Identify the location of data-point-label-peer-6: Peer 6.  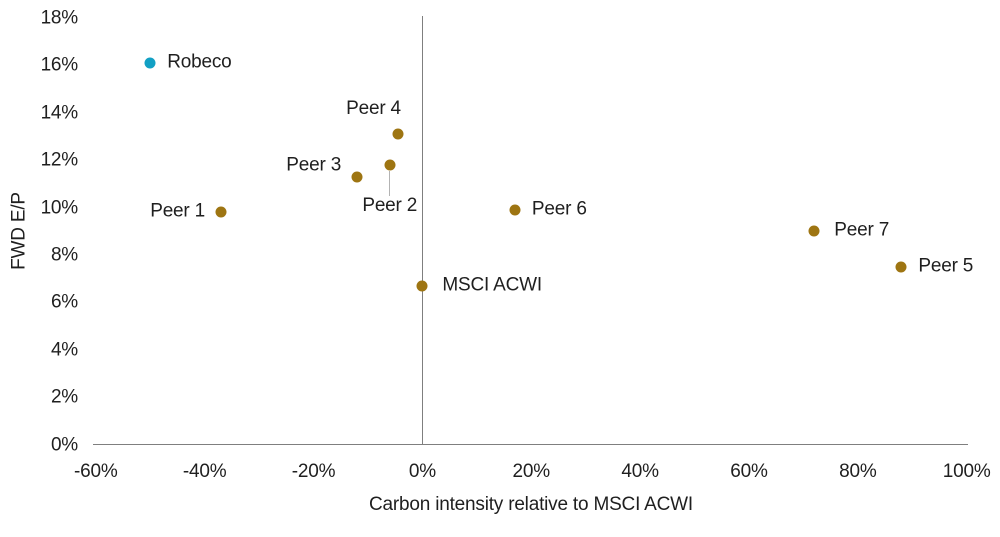
(559, 209).